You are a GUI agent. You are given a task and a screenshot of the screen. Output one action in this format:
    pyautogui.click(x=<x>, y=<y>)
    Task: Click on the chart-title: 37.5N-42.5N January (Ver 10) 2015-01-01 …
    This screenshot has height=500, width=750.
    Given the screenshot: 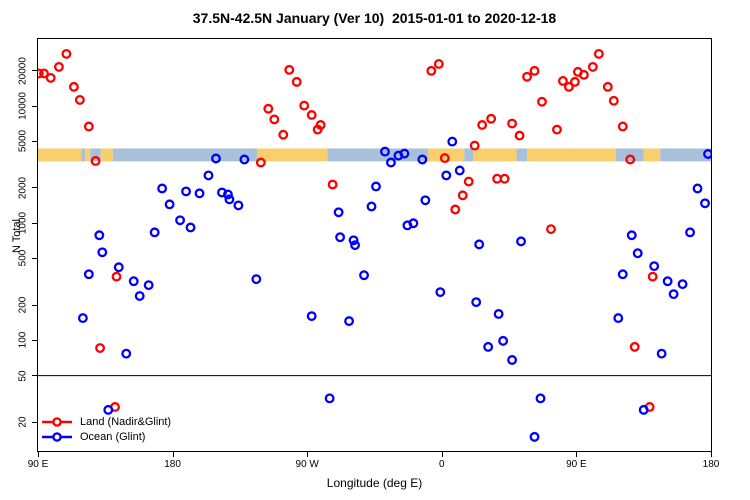 What is the action you would take?
    pyautogui.click(x=374, y=18)
    